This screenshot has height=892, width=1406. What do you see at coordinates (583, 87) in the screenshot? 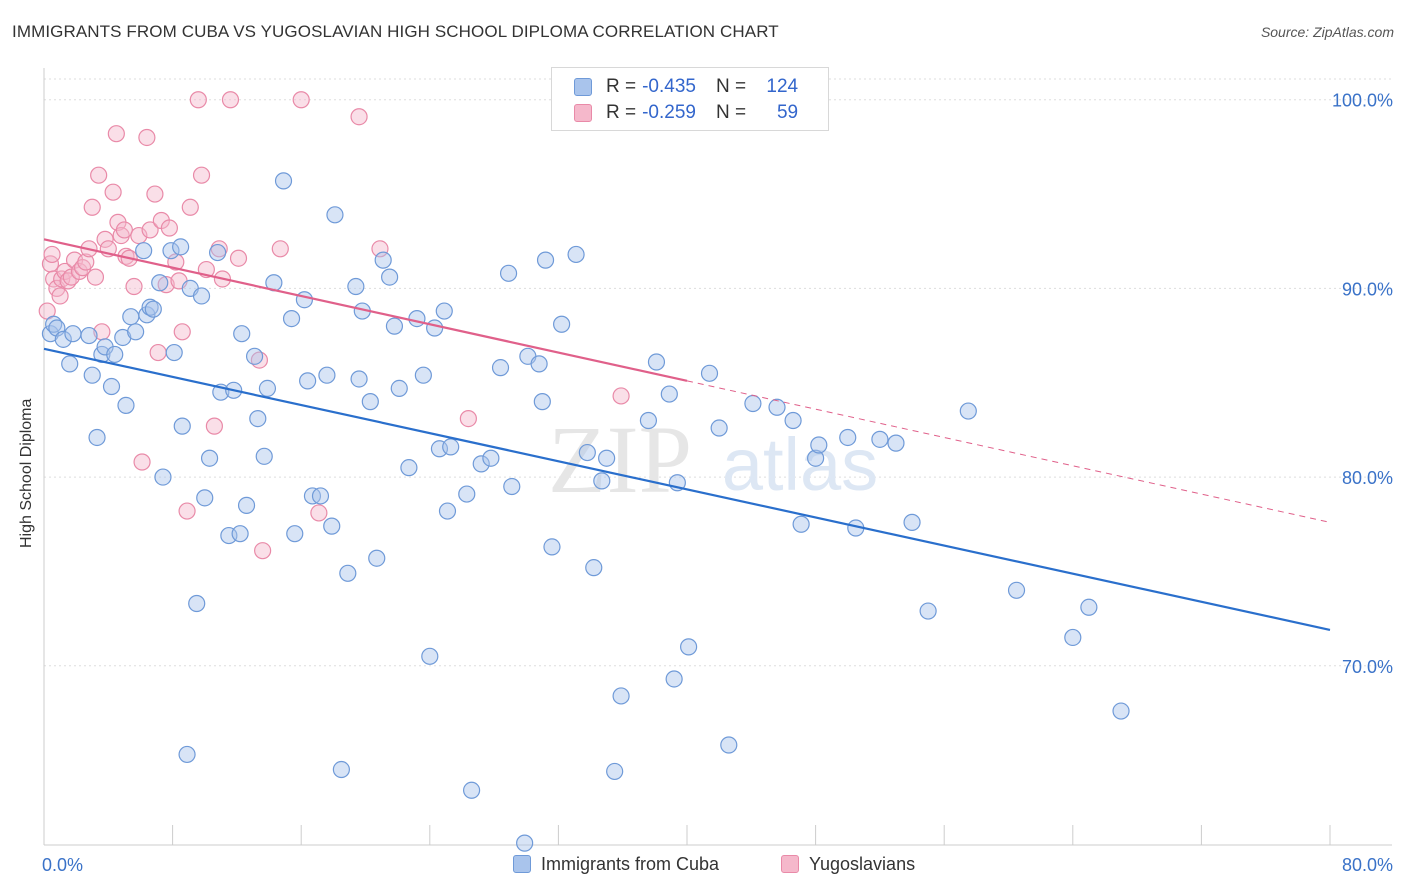
I see `legend-swatch-cuba` at bounding box center [583, 87].